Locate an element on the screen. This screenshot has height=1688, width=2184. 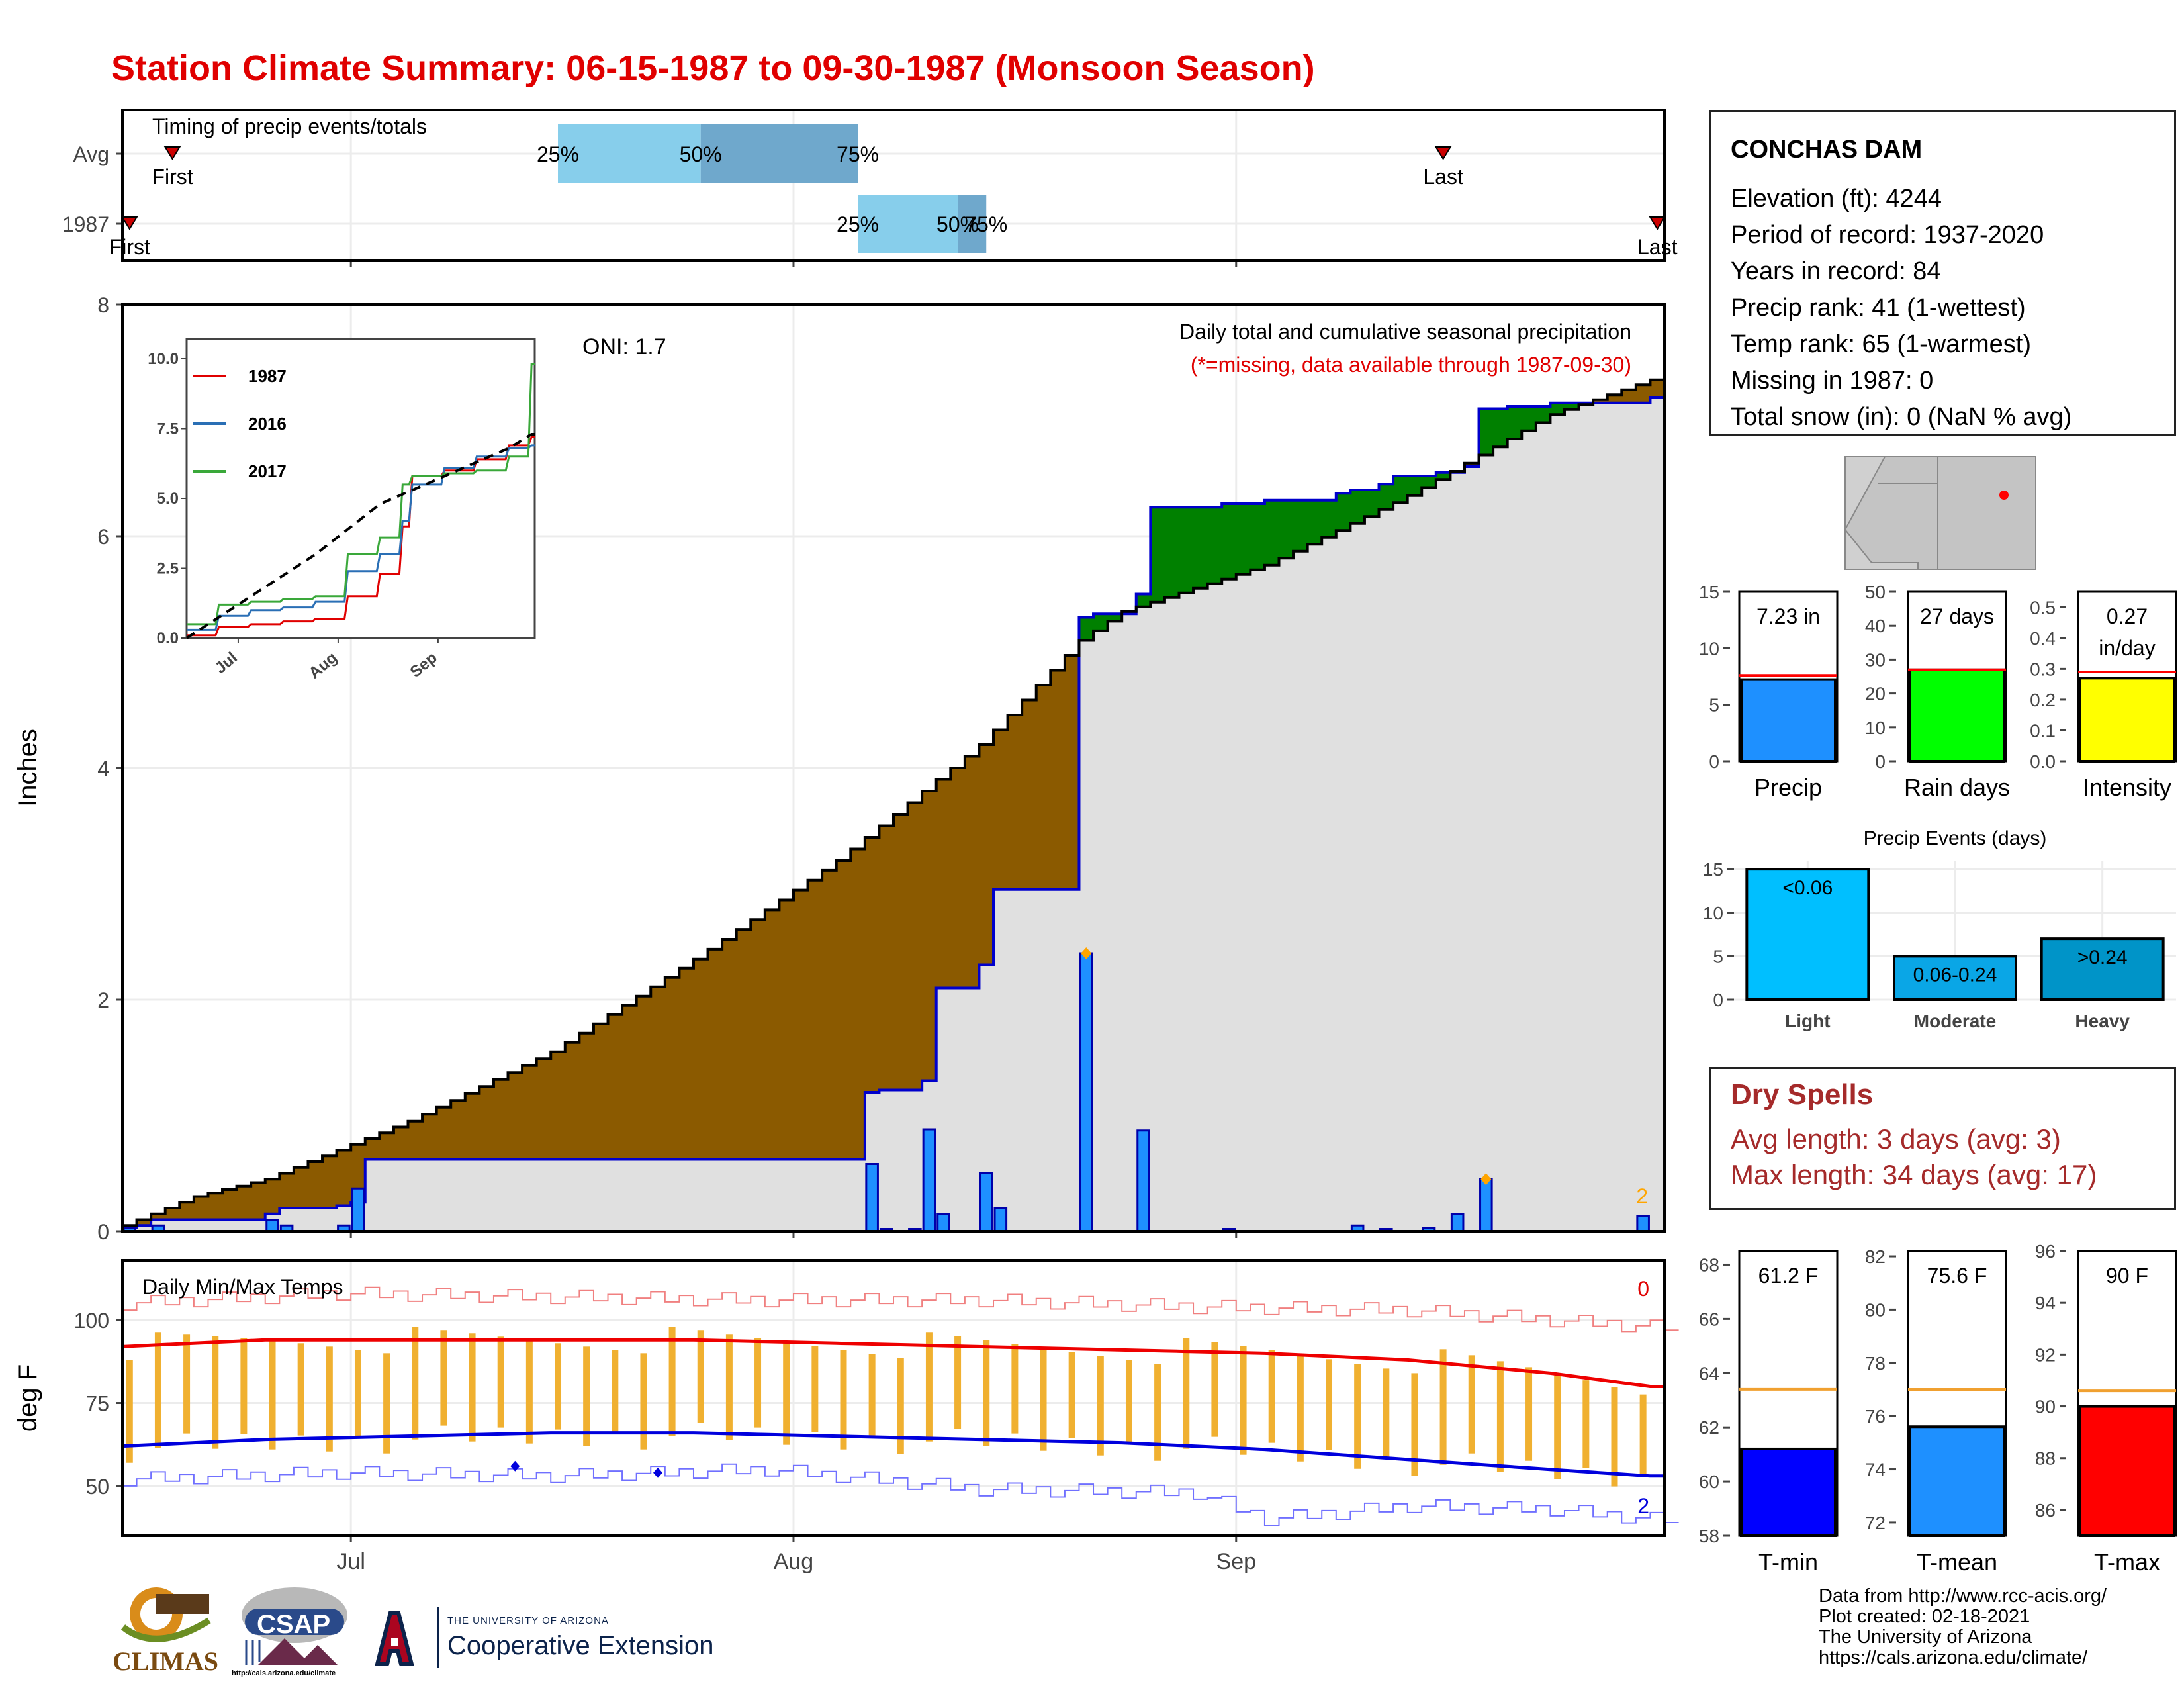
station-location-marker is located at coordinates (2004, 495).